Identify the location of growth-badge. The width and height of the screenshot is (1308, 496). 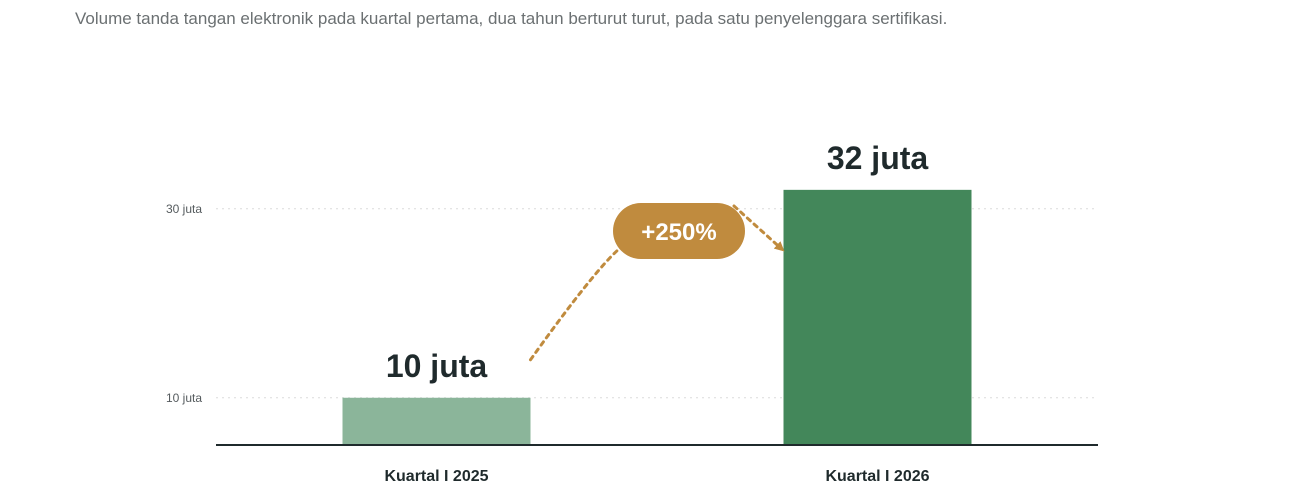
(679, 231).